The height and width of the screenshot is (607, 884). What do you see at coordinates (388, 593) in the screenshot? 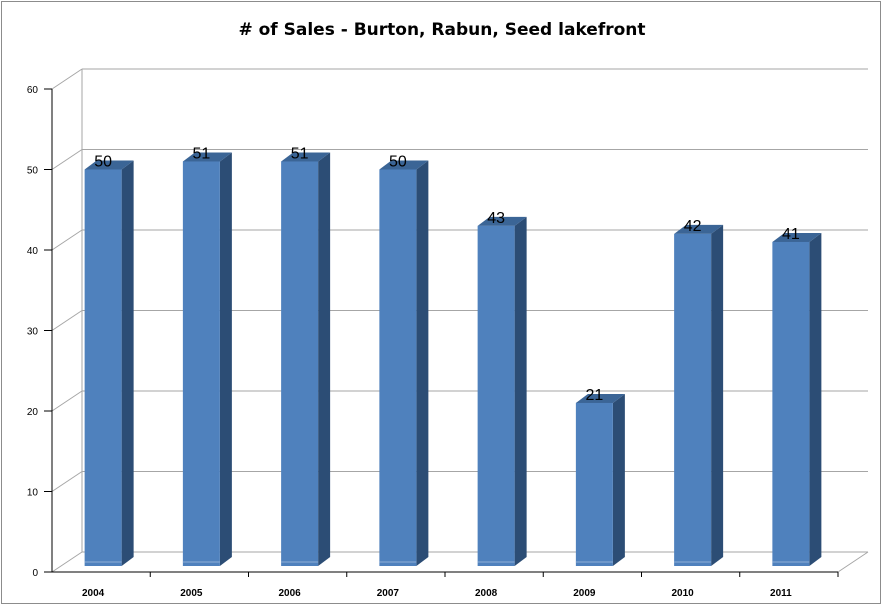
I see `x-tick-label: 2007` at bounding box center [388, 593].